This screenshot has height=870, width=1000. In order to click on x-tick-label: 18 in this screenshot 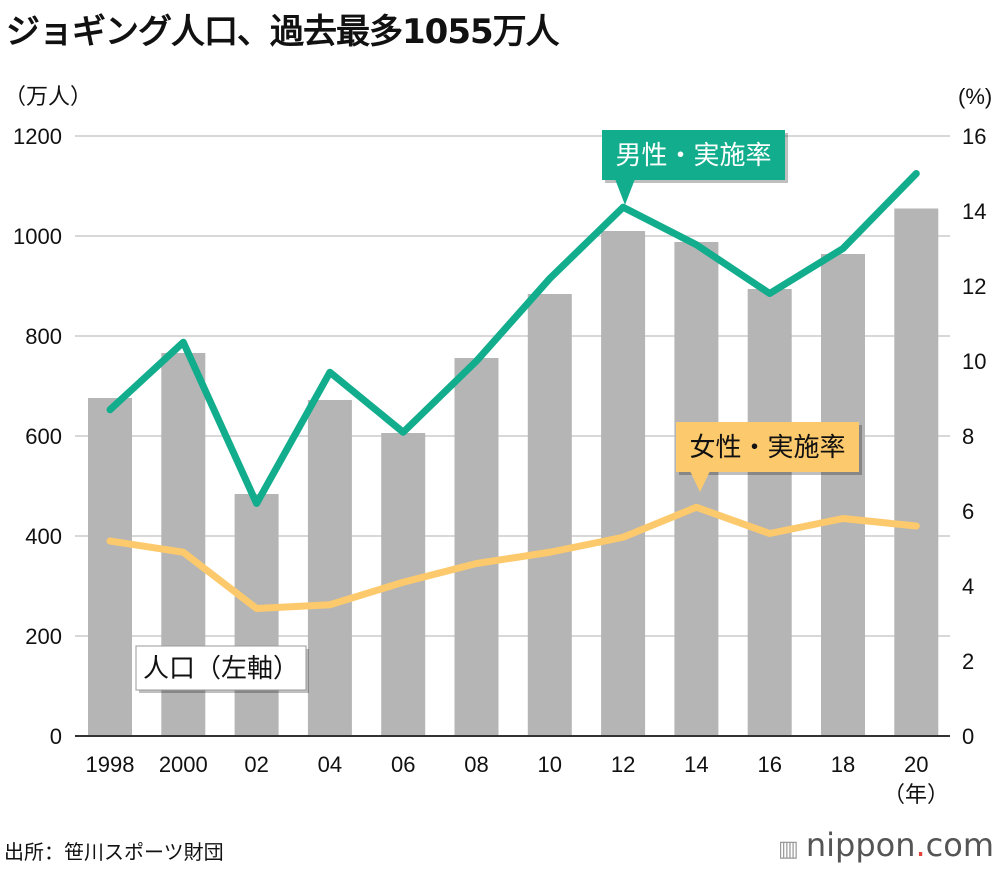, I will do `click(843, 764)`.